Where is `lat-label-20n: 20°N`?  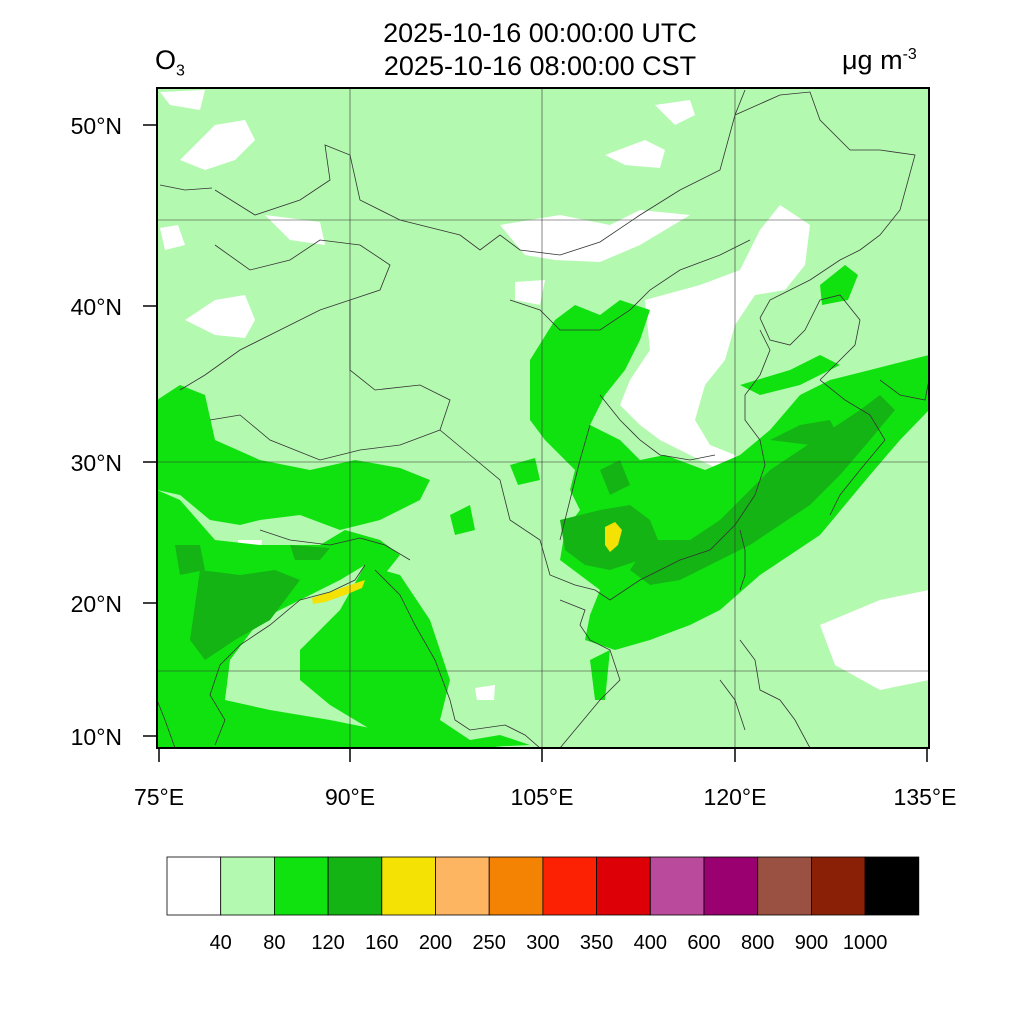
lat-label-20n: 20°N is located at coordinates (96, 604).